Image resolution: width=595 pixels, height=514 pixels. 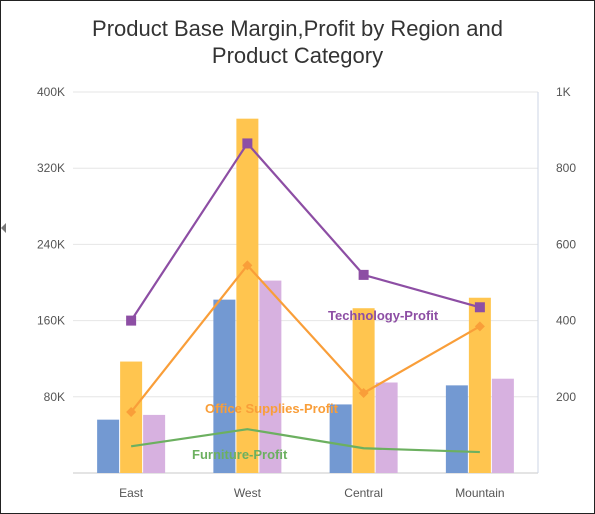 What do you see at coordinates (297, 28) in the screenshot?
I see `chart-title-line-1: Product Base Margin,Profit by Region and` at bounding box center [297, 28].